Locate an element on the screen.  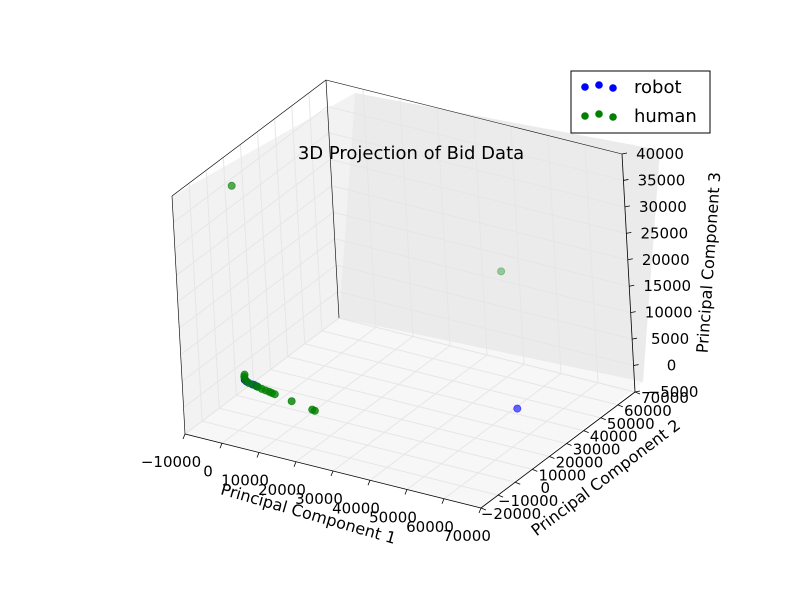
z-tick-label: 15000 is located at coordinates (667, 286).